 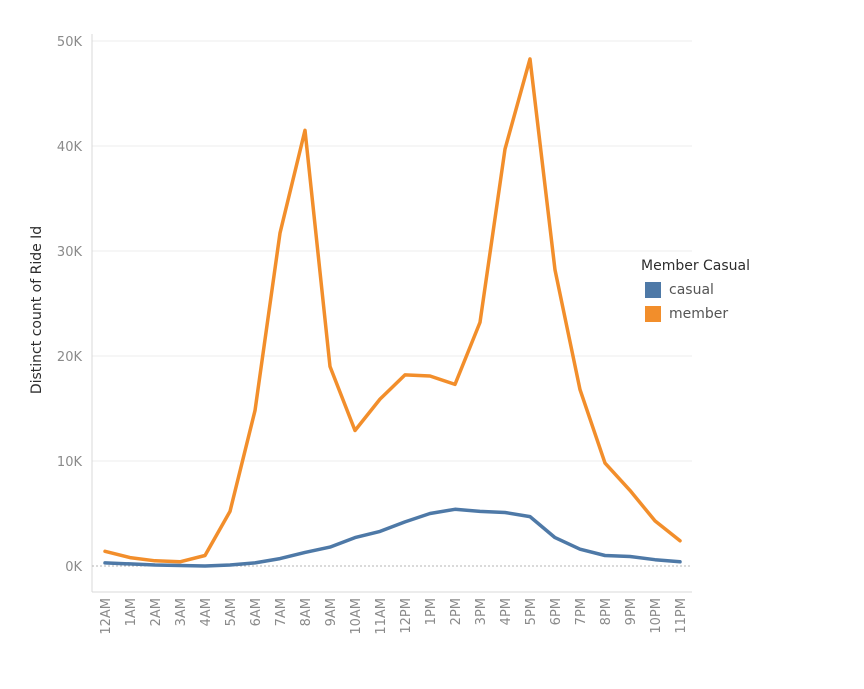 I want to click on x-tick-label: 4PM, so click(x=506, y=611).